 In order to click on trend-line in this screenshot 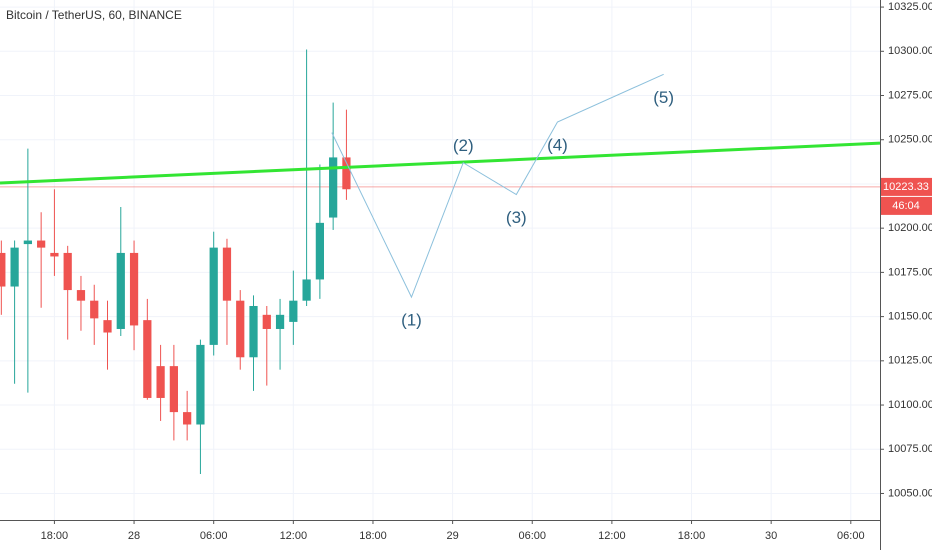, I will do `click(440, 163)`.